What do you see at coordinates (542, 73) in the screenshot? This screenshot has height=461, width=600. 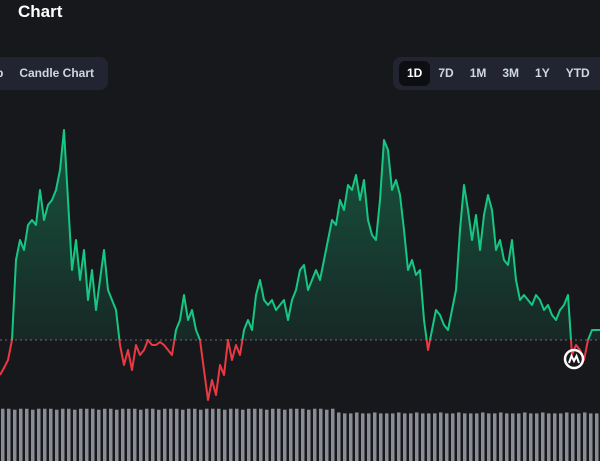 I see `range-button: 1Y` at bounding box center [542, 73].